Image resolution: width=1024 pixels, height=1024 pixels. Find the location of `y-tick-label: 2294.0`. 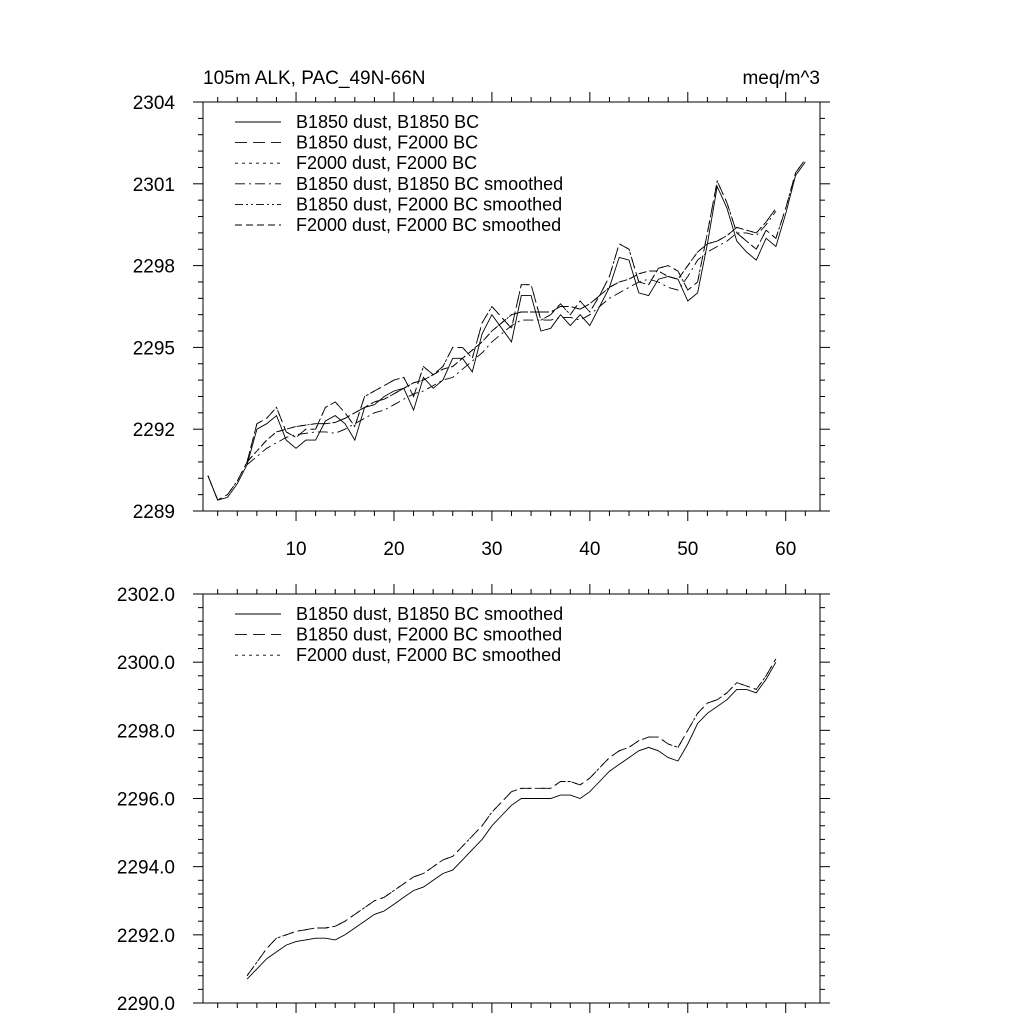

y-tick-label: 2294.0 is located at coordinates (146, 868).